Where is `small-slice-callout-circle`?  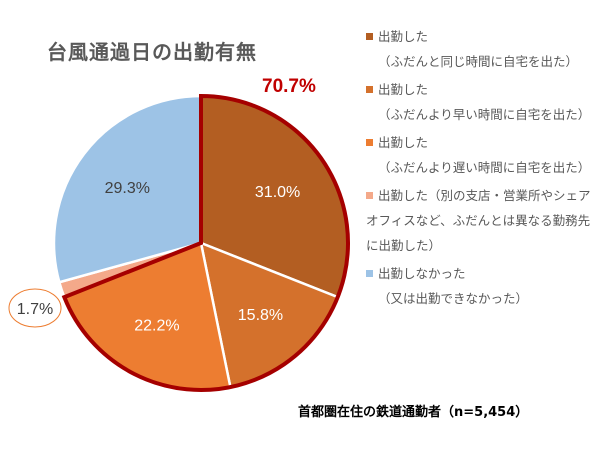 small-slice-callout-circle is located at coordinates (35, 308).